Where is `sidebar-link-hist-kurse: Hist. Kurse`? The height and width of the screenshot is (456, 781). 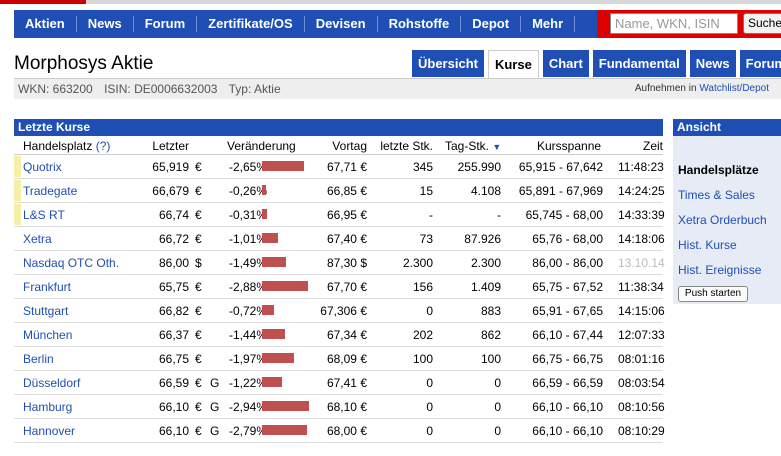 sidebar-link-hist-kurse: Hist. Kurse is located at coordinates (707, 245).